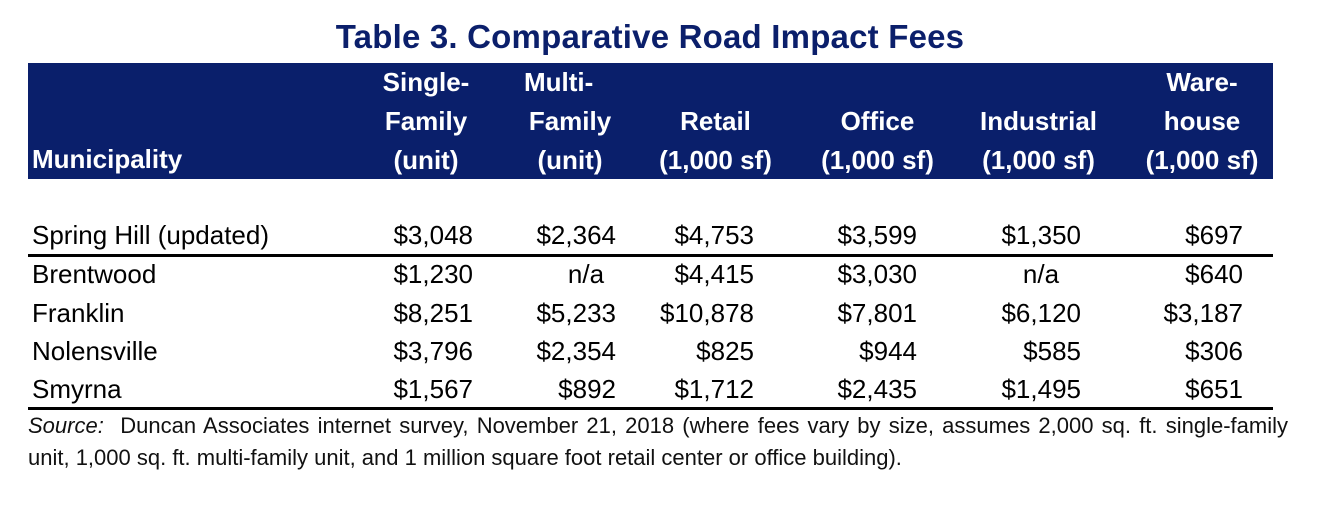 This screenshot has width=1330, height=531. Describe the element at coordinates (433, 274) in the screenshot. I see `cell-single-family: $1,230` at that location.